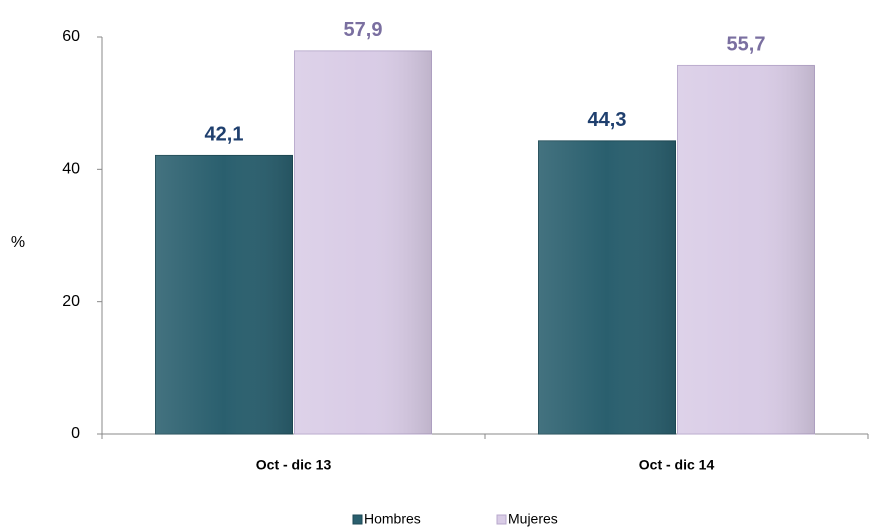 The height and width of the screenshot is (529, 869). What do you see at coordinates (75, 433) in the screenshot?
I see `y-tick-label: 0` at bounding box center [75, 433].